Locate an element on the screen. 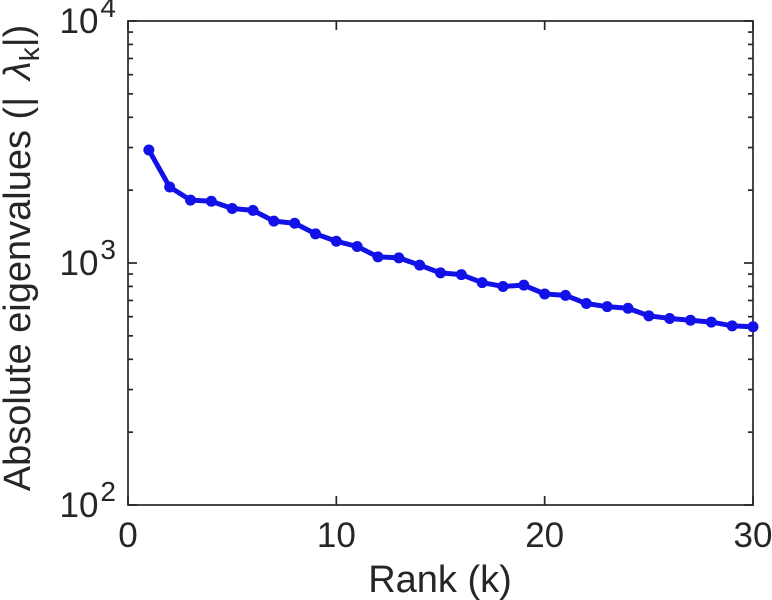 This screenshot has width=772, height=600. y-tick-exponent: 3 is located at coordinates (108, 249).